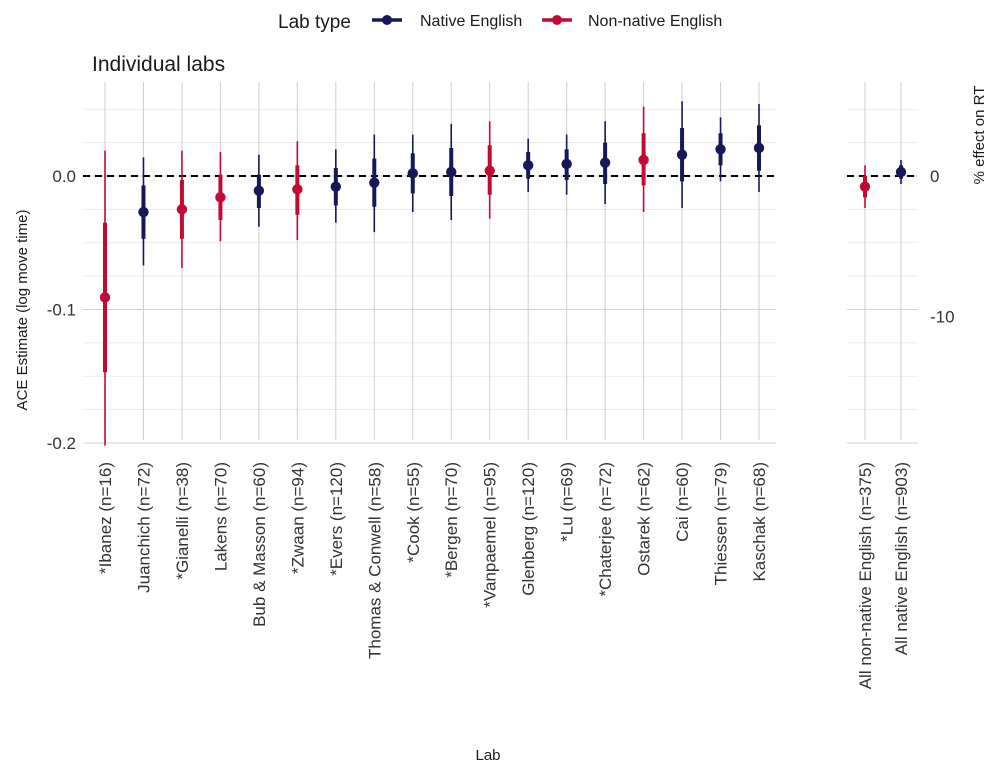  I want to click on x-tick-label-thomas-conwell-n-58: Thomas & Conwell (n=58), so click(374, 560).